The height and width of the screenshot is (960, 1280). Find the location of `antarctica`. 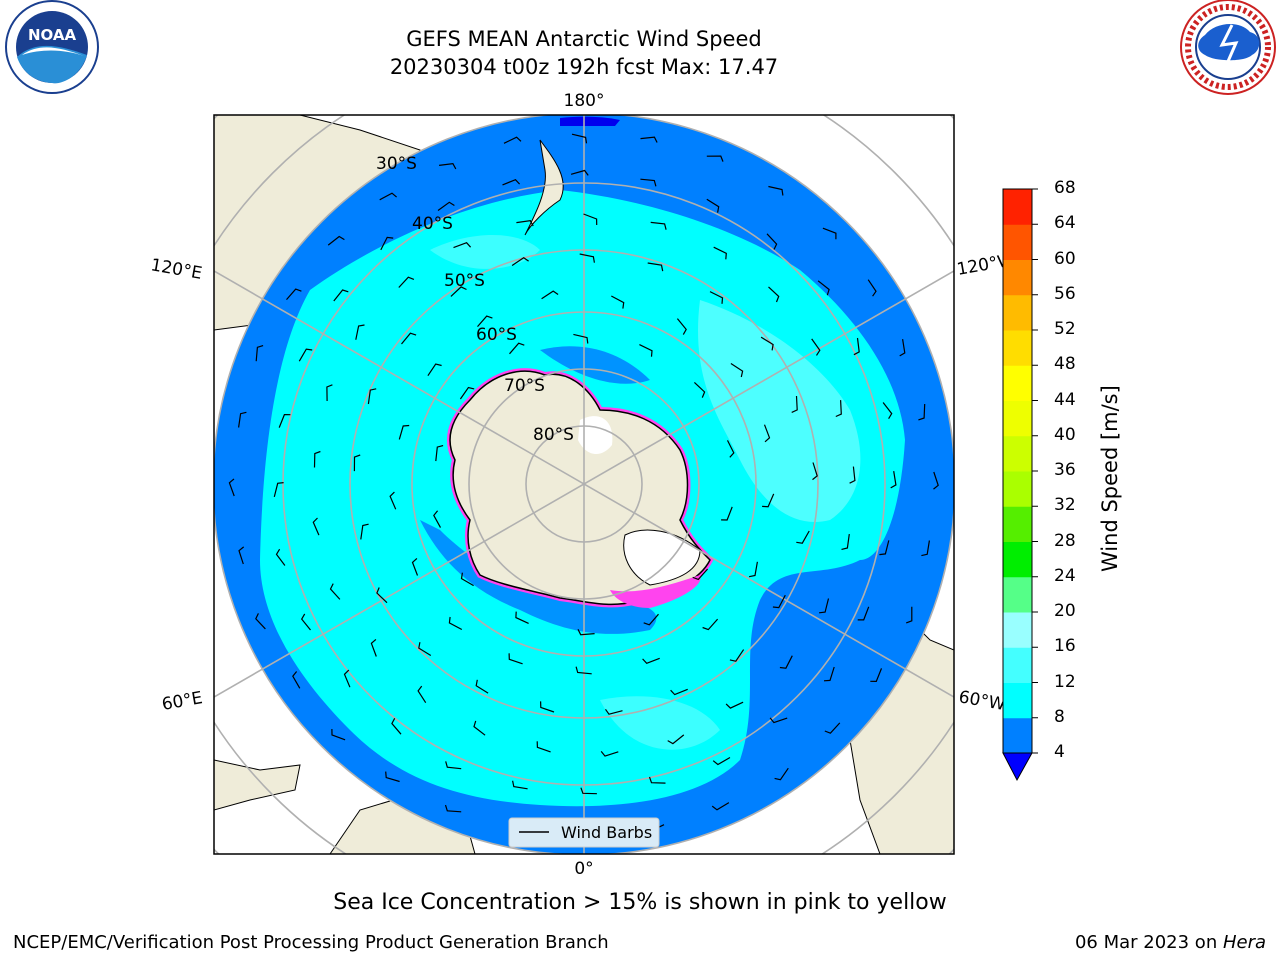

antarctica is located at coordinates (580, 488).